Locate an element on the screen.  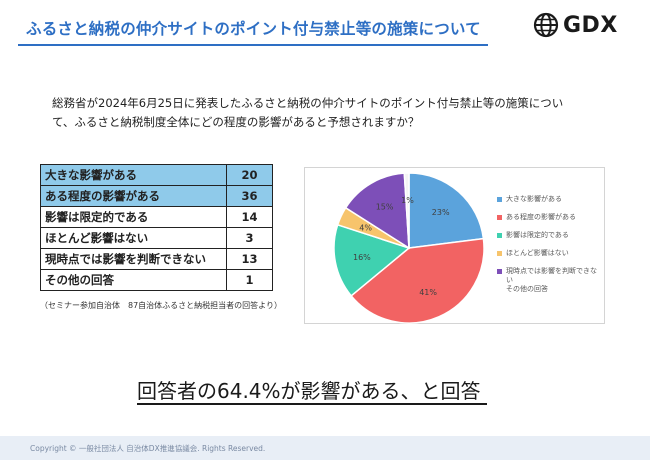
legend-item: ほとんど影響はない is located at coordinates (549, 253).